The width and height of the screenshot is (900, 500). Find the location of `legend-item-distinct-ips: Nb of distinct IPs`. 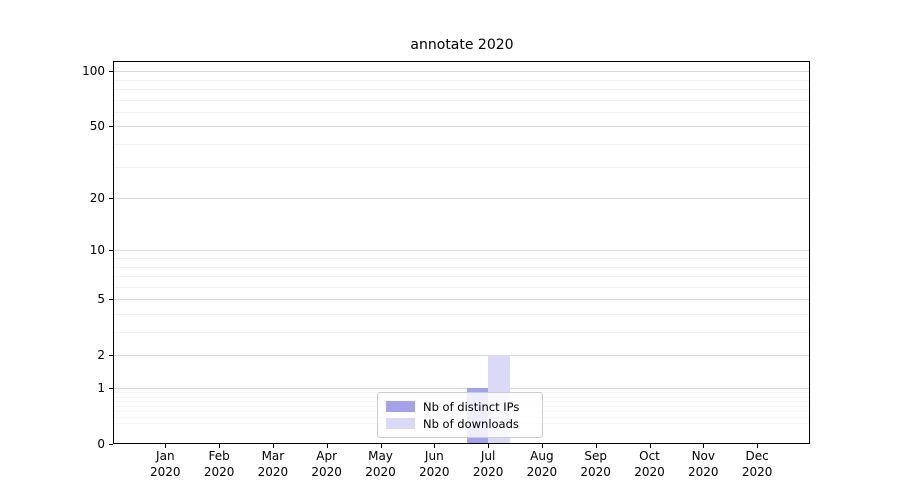

legend-item-distinct-ips: Nb of distinct IPs is located at coordinates (460, 407).